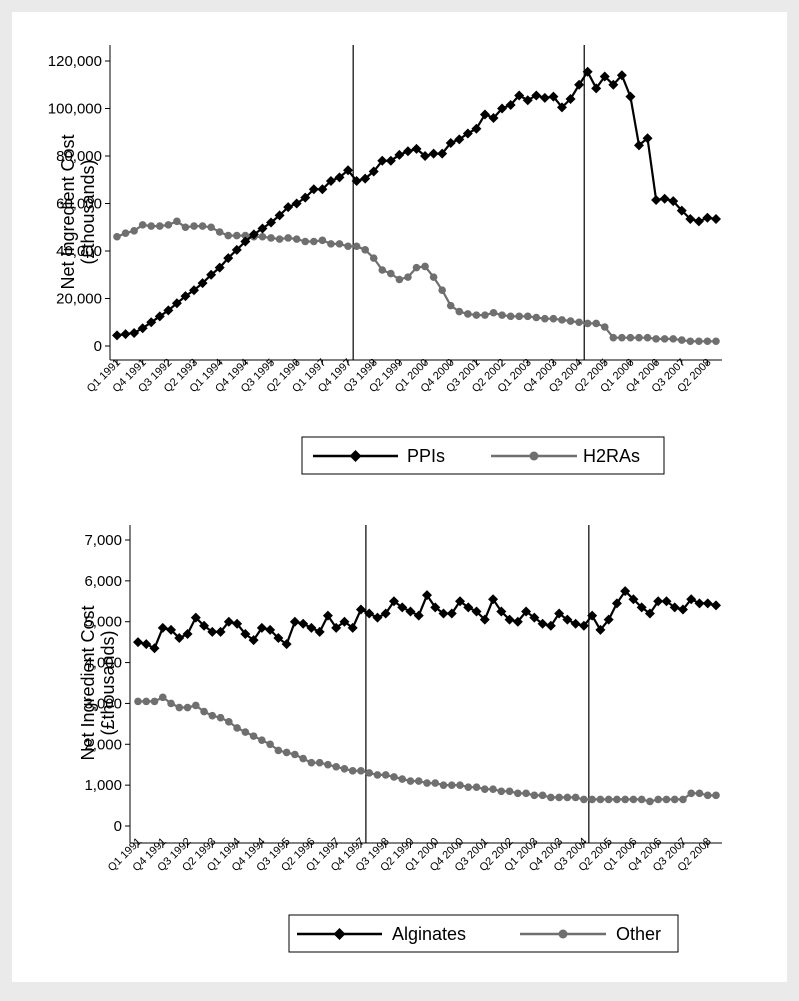 The width and height of the screenshot is (799, 1001). Describe the element at coordinates (103, 703) in the screenshot. I see `y-tick-label: 3,000` at that location.